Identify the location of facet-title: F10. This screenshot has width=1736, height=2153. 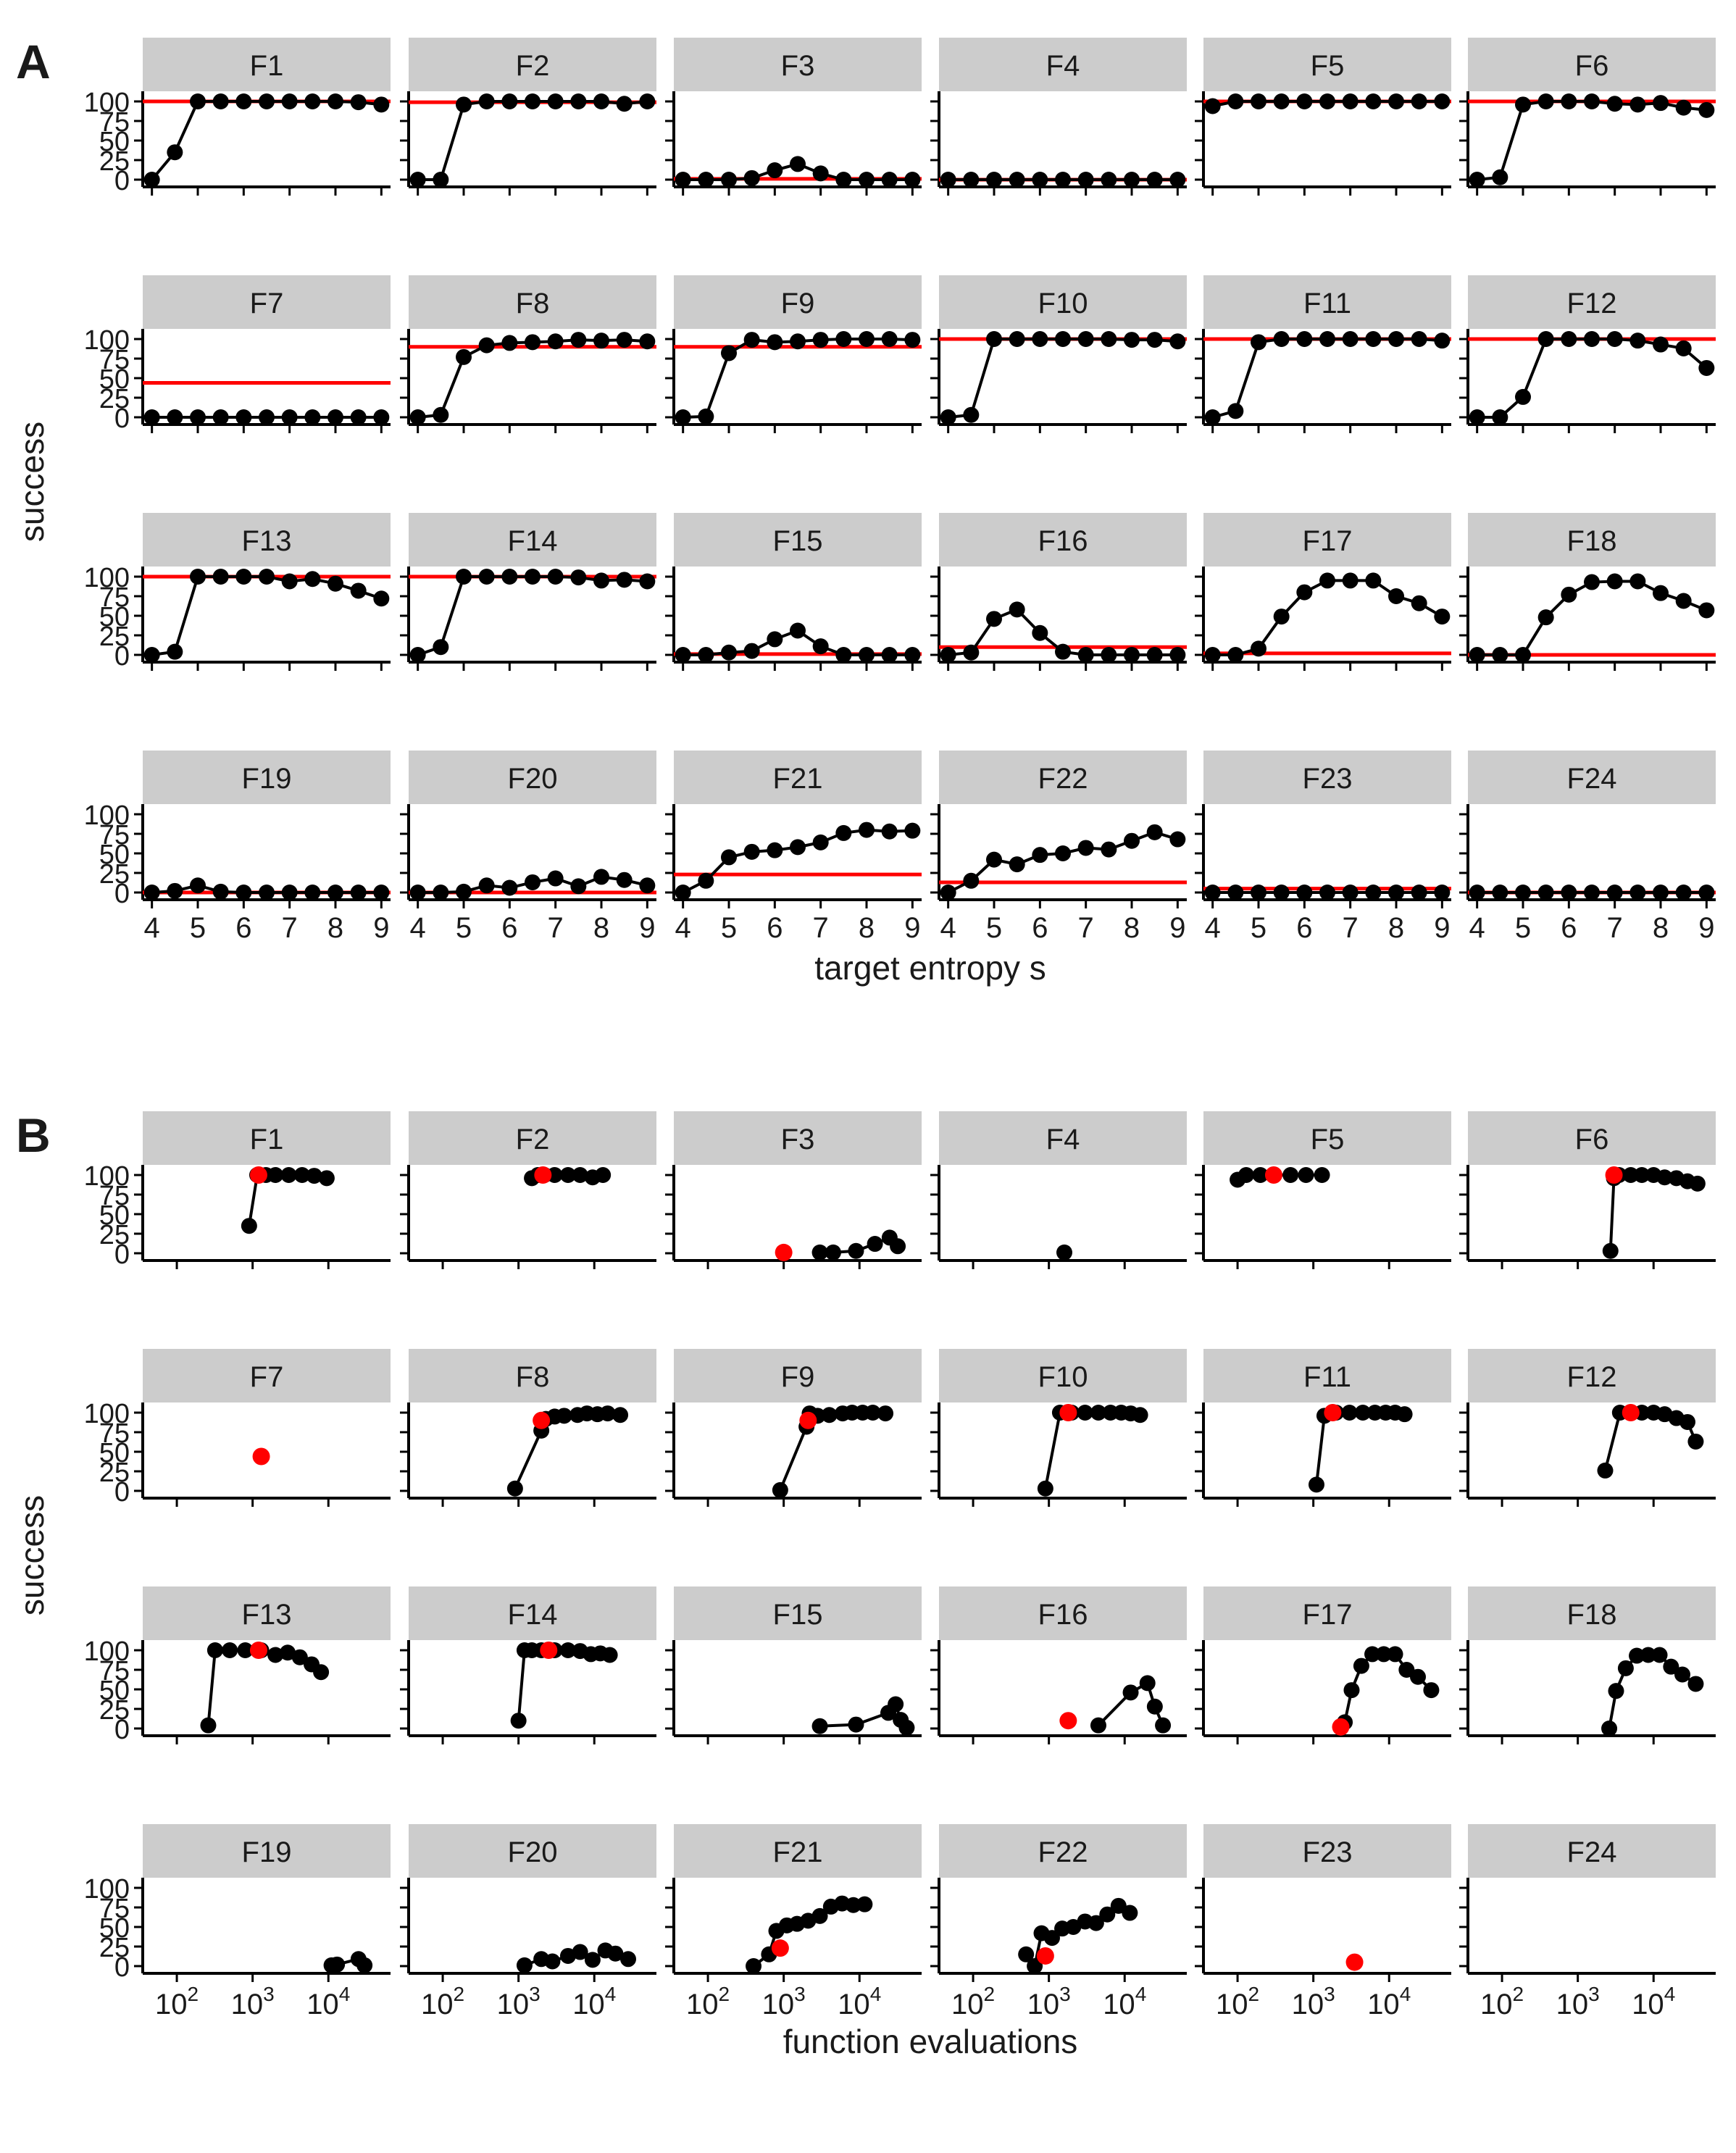
(1063, 1377).